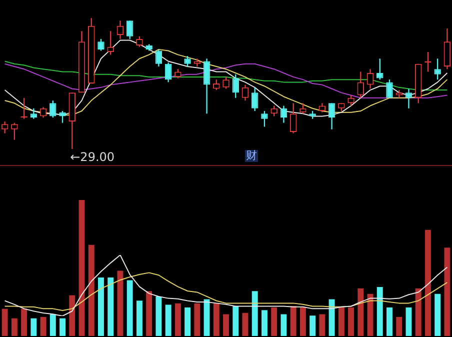 This screenshot has height=337, width=452. I want to click on annotation: 财, so click(251, 155).